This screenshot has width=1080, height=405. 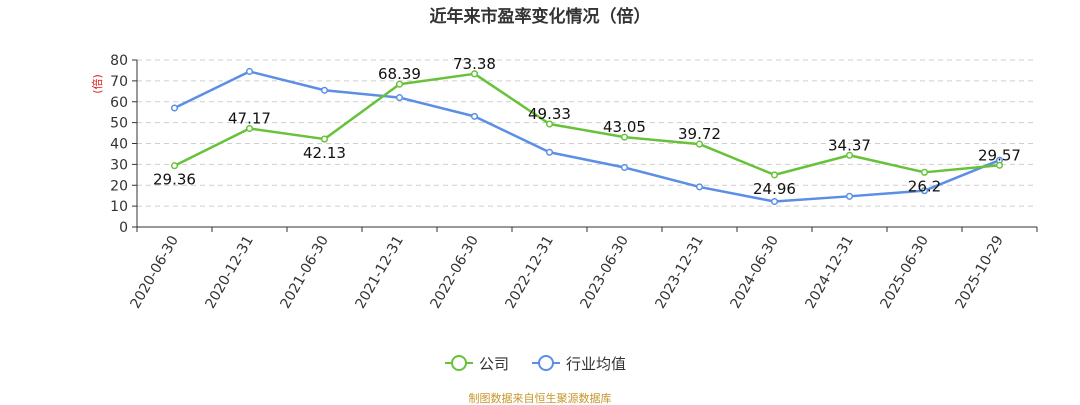 What do you see at coordinates (549, 114) in the screenshot?
I see `data-label: 49.33` at bounding box center [549, 114].